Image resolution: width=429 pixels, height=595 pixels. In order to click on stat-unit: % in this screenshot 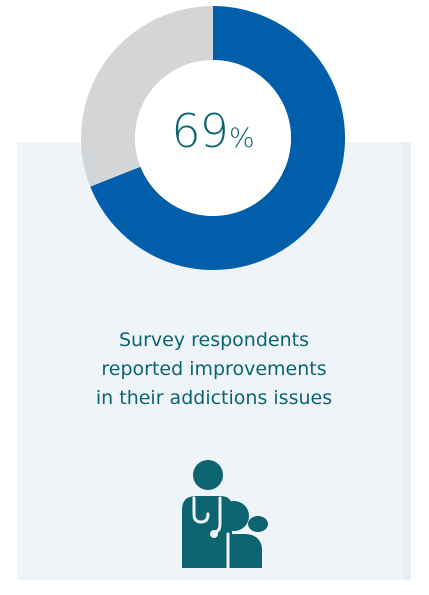, I will do `click(241, 138)`.